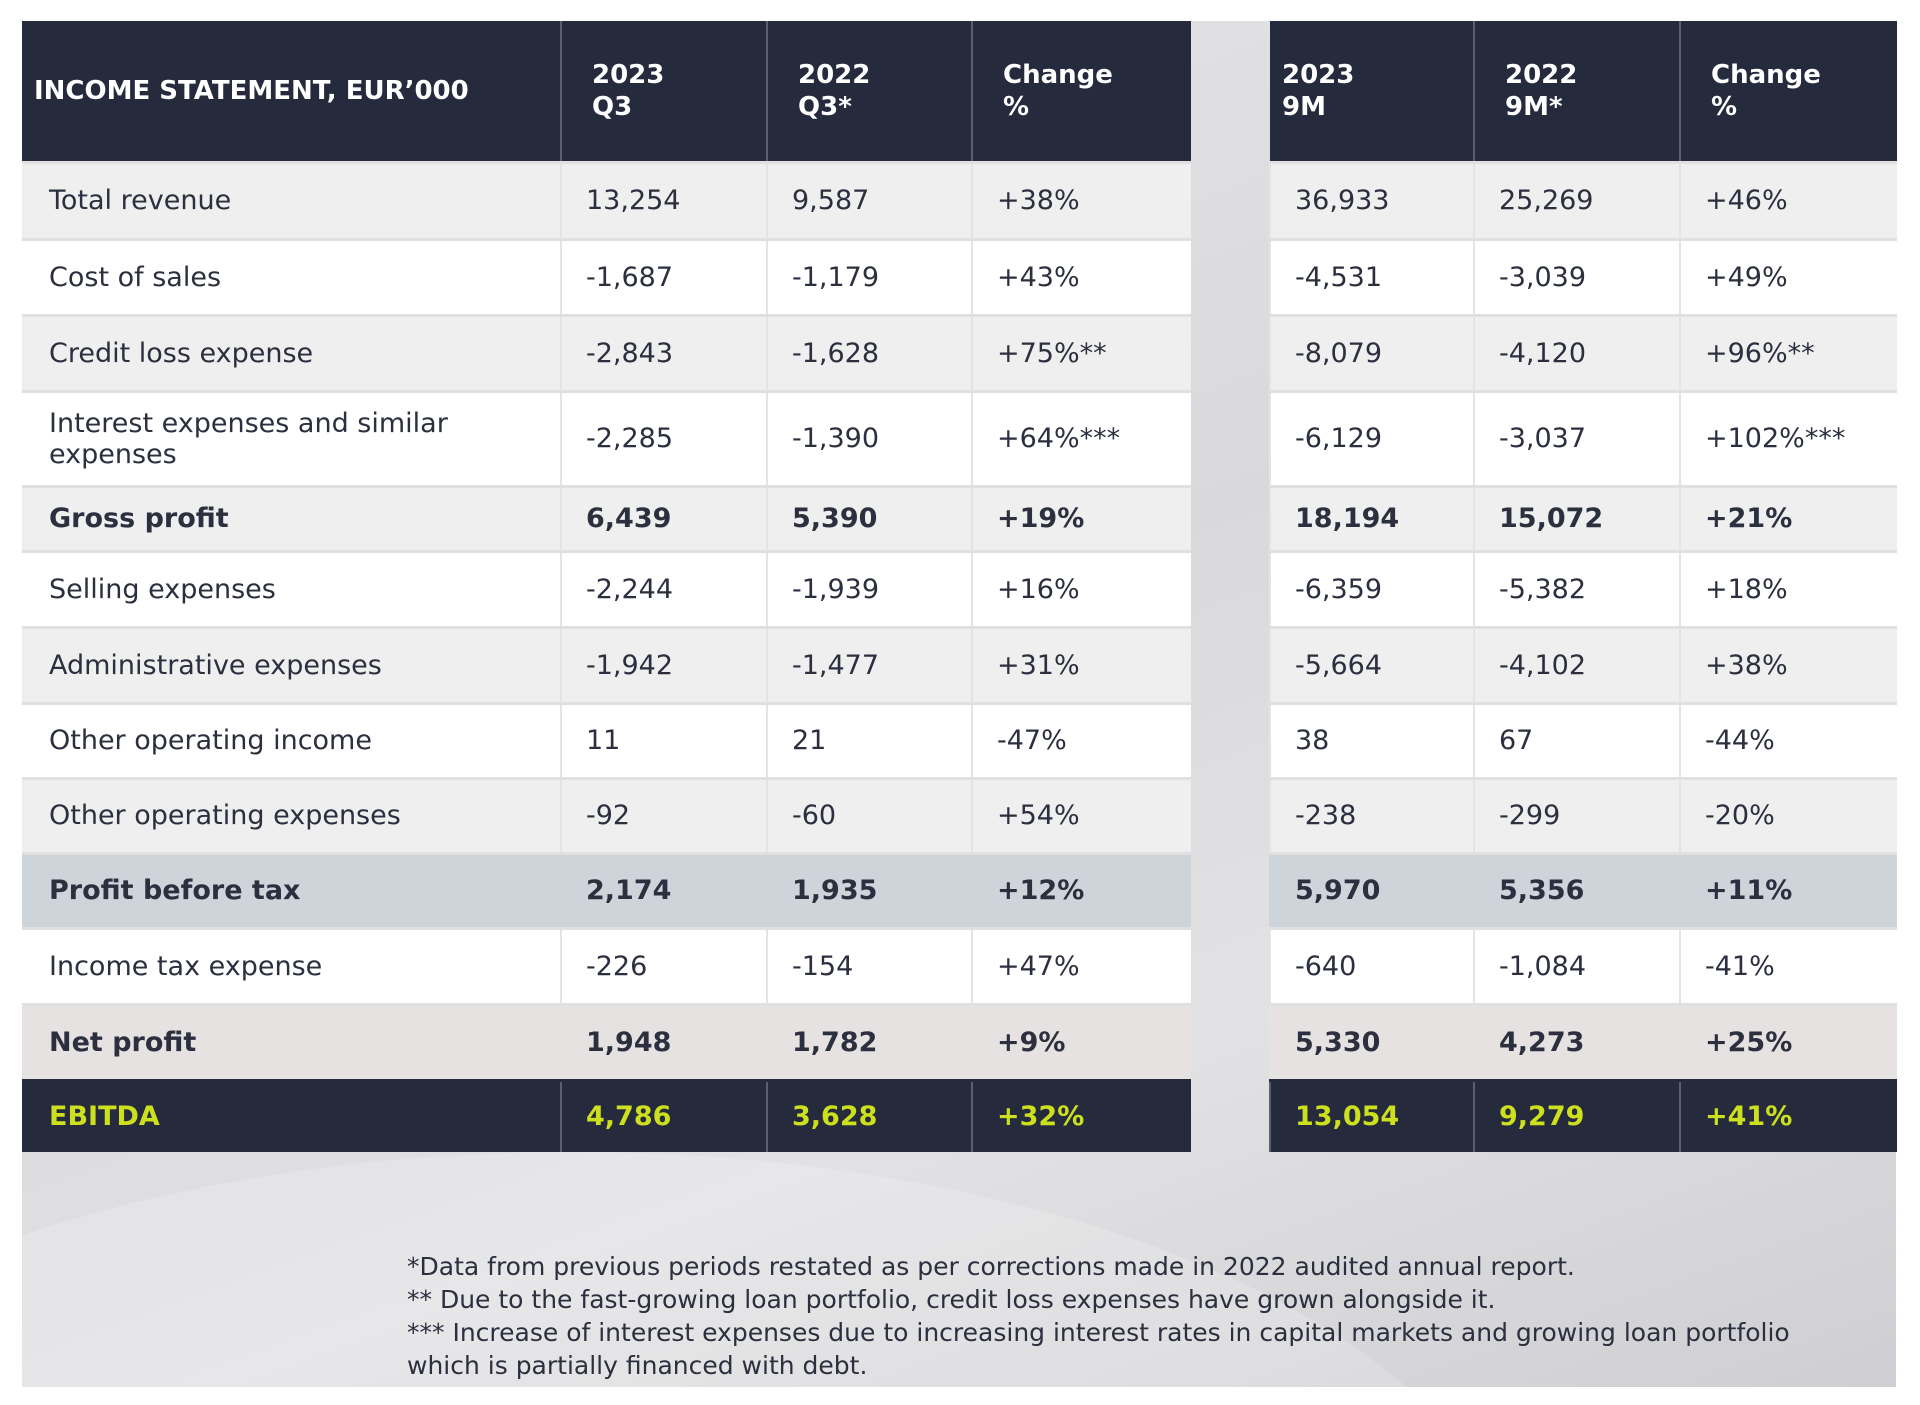 Image resolution: width=1920 pixels, height=1405 pixels. I want to click on cell-value: +38%, so click(1788, 664).